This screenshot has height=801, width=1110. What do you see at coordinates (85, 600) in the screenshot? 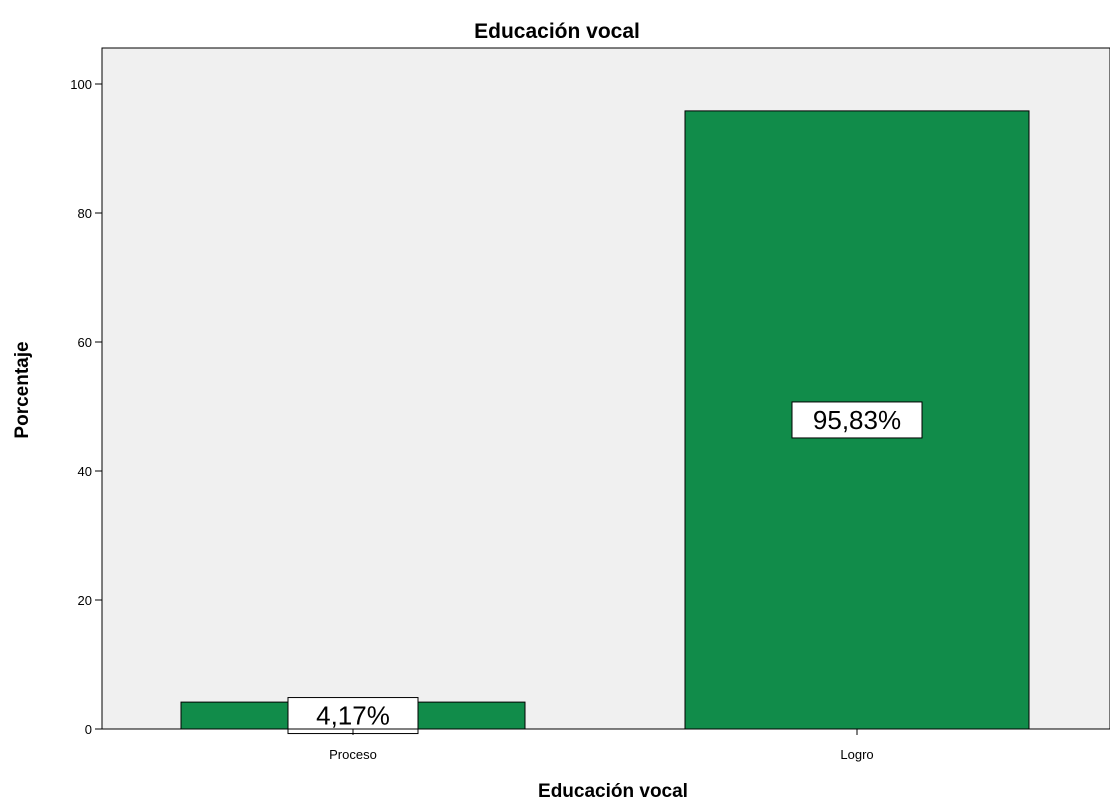
I see `y-tick-label: 20` at bounding box center [85, 600].